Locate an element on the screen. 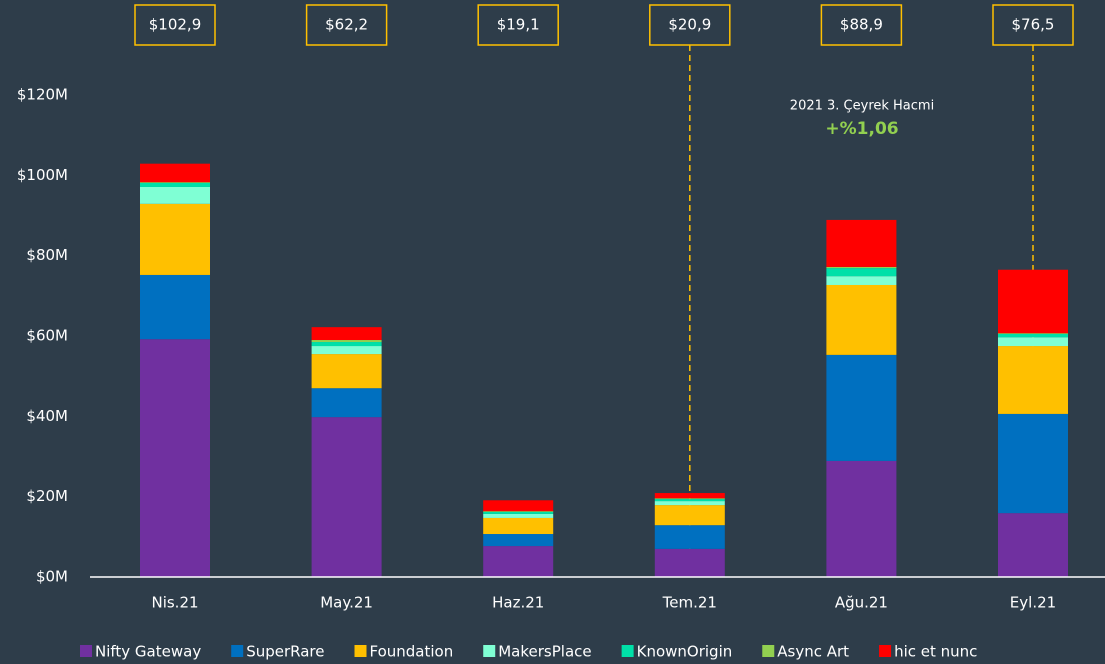 This screenshot has height=664, width=1105. legend-label: Foundation is located at coordinates (412, 652).